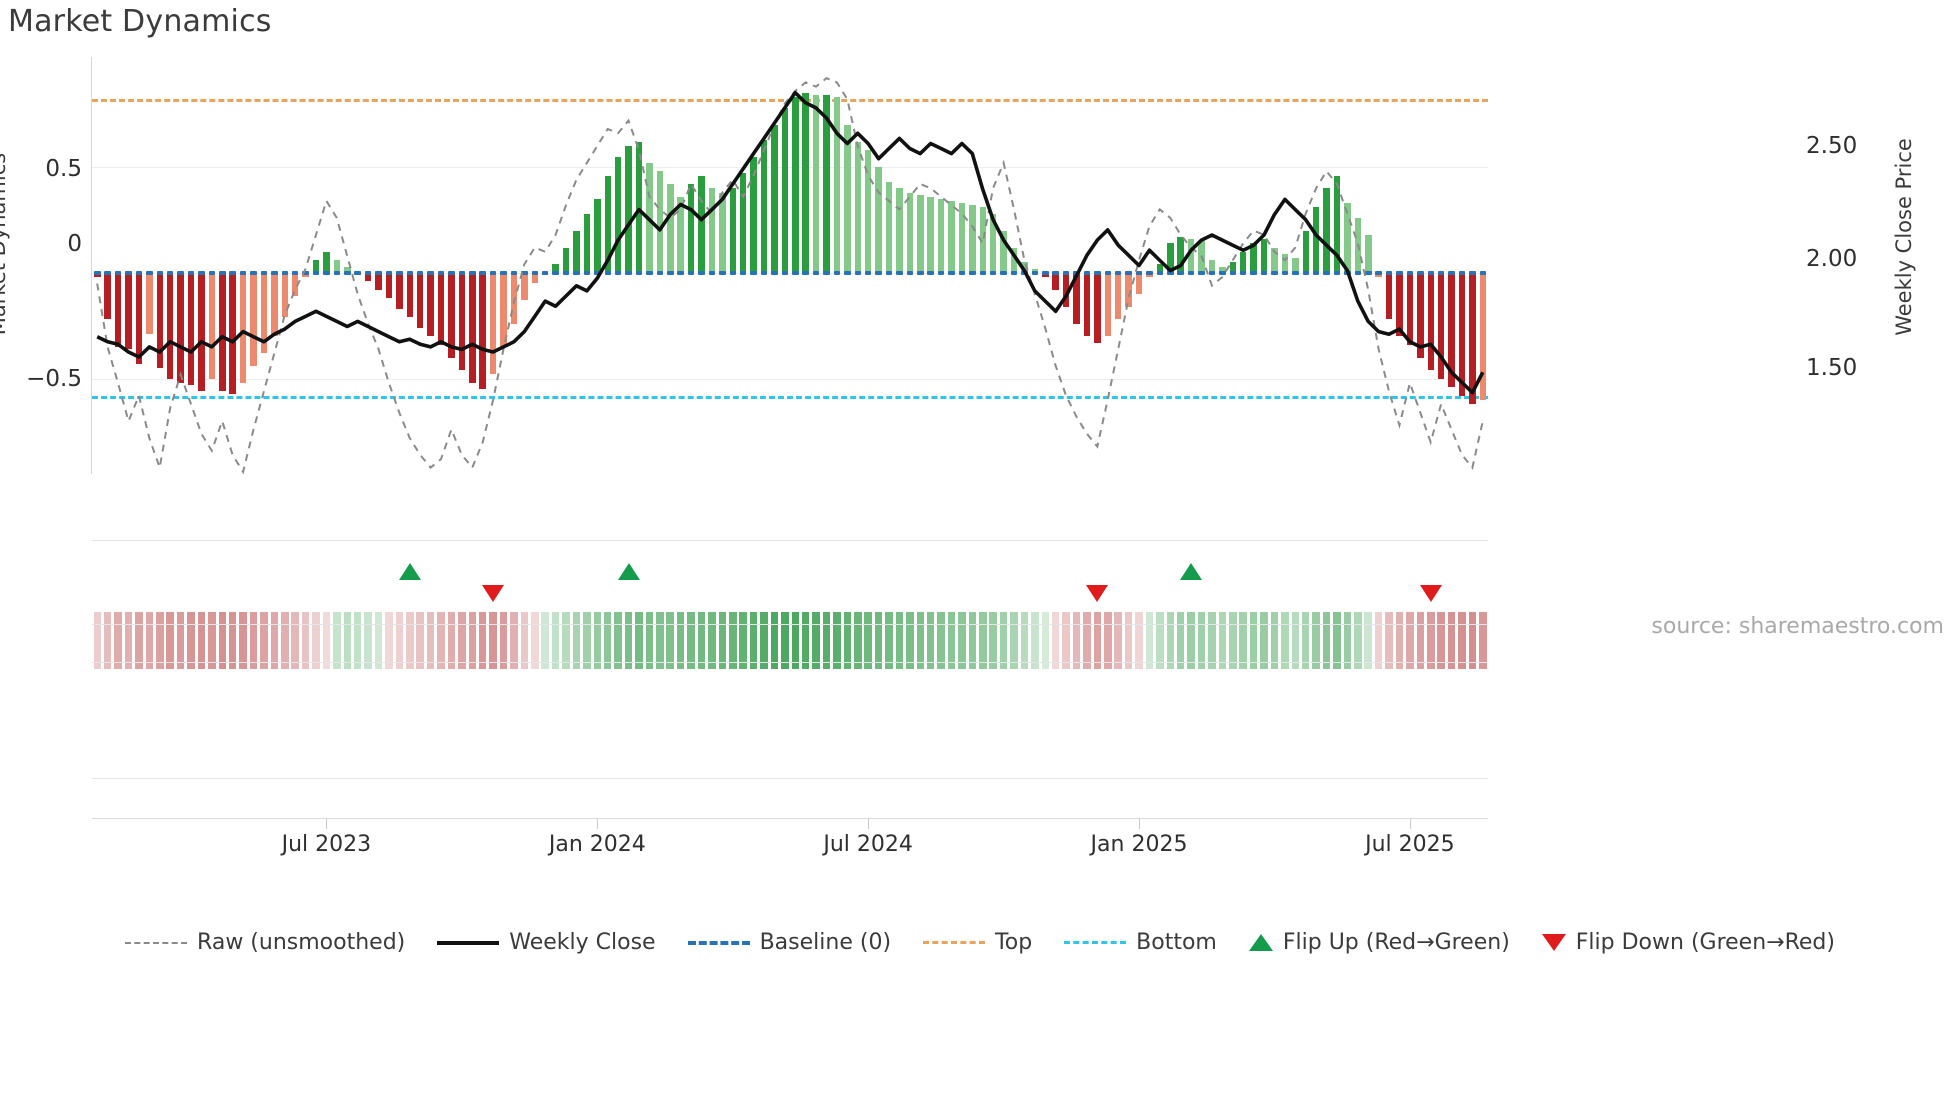  What do you see at coordinates (1688, 942) in the screenshot?
I see `legend-item-6: Flip Down (Green→Red)` at bounding box center [1688, 942].